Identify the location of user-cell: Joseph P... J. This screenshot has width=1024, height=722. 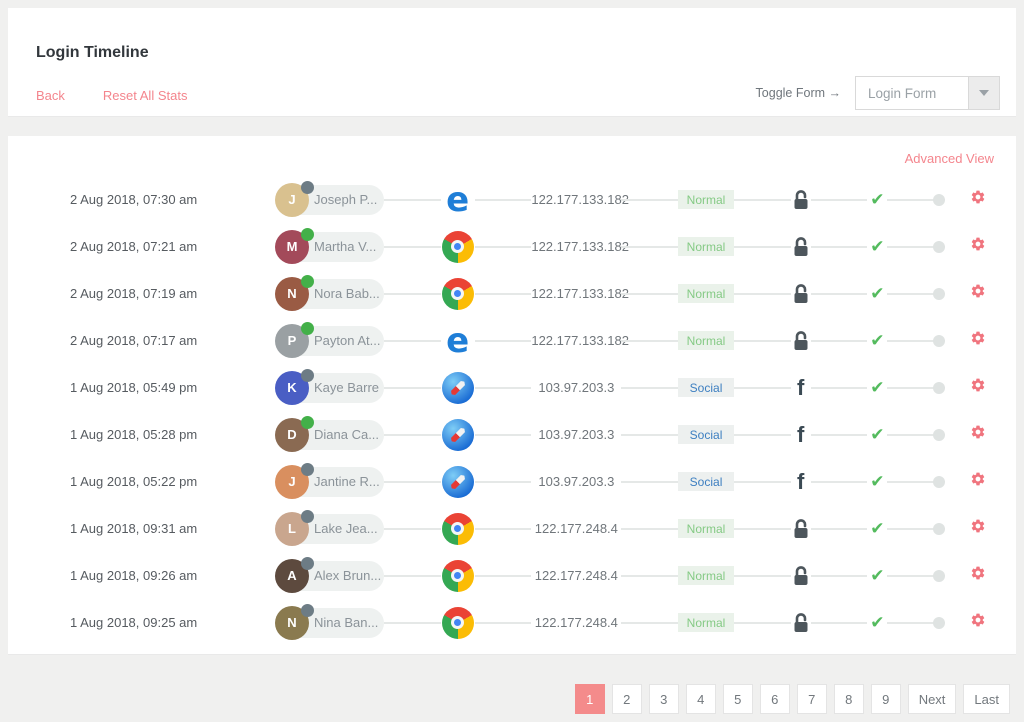
(329, 198).